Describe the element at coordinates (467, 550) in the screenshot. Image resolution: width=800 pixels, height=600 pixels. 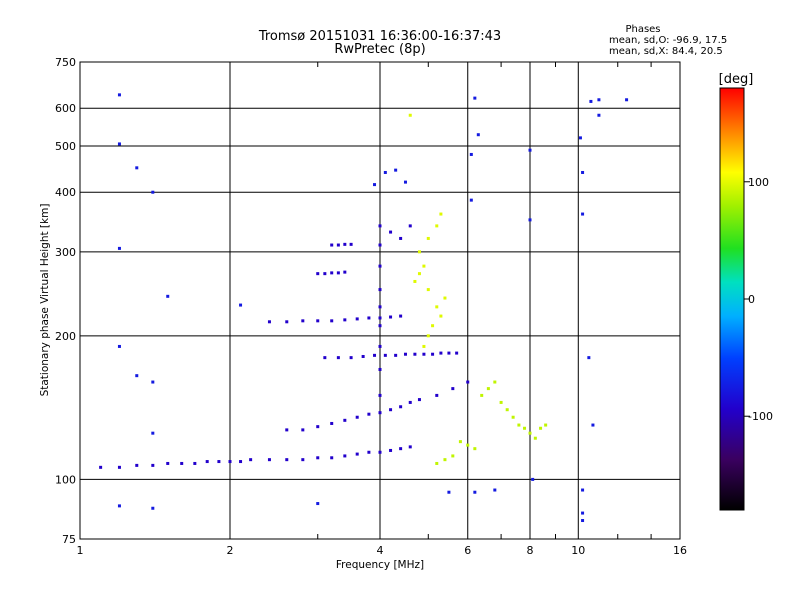
I see `x-tick-label: 6` at that location.